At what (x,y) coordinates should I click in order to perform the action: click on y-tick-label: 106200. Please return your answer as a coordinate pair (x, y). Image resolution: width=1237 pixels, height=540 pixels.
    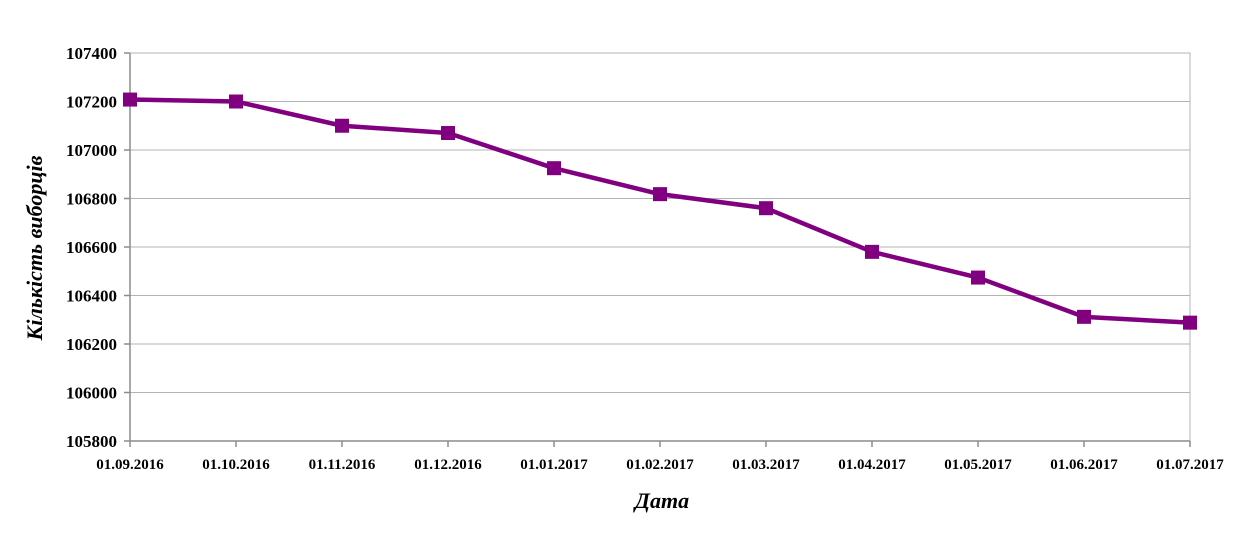
    Looking at the image, I should click on (91, 344).